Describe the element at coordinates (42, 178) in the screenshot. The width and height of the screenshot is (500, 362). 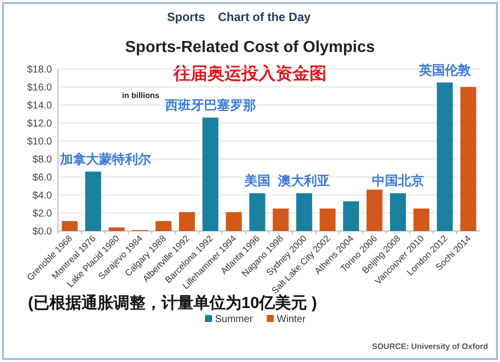
I see `y-tick-label: $6.0` at that location.